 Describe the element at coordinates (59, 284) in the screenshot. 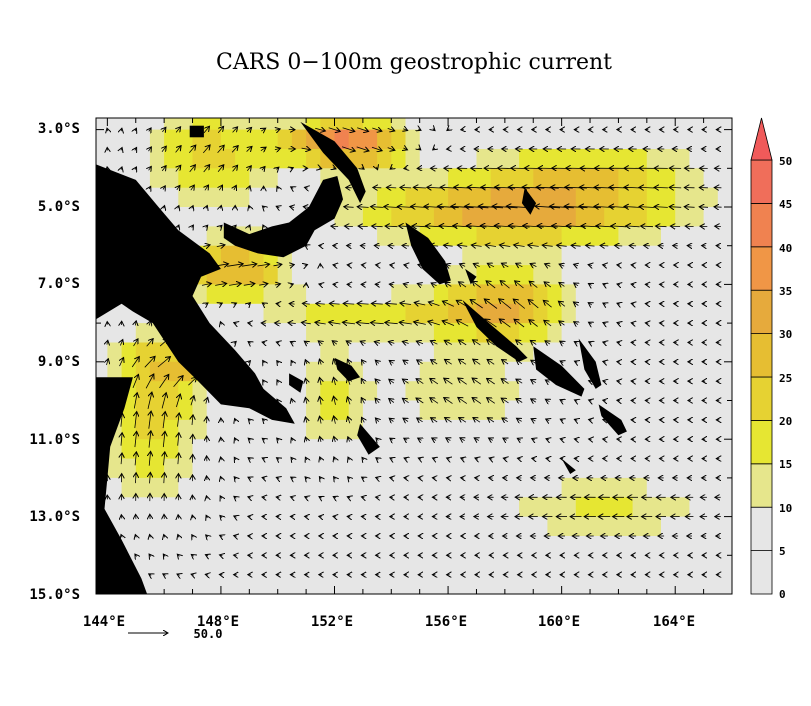

I see `lat-label-7s: 7.0°S` at that location.